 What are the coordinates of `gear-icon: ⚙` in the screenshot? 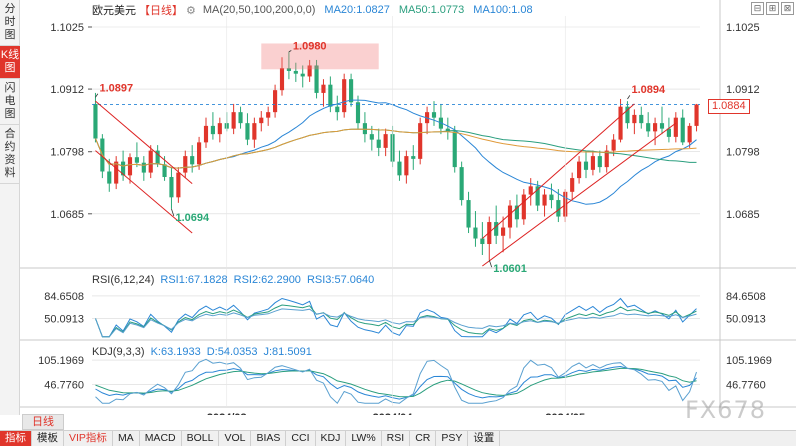 It's located at (191, 10).